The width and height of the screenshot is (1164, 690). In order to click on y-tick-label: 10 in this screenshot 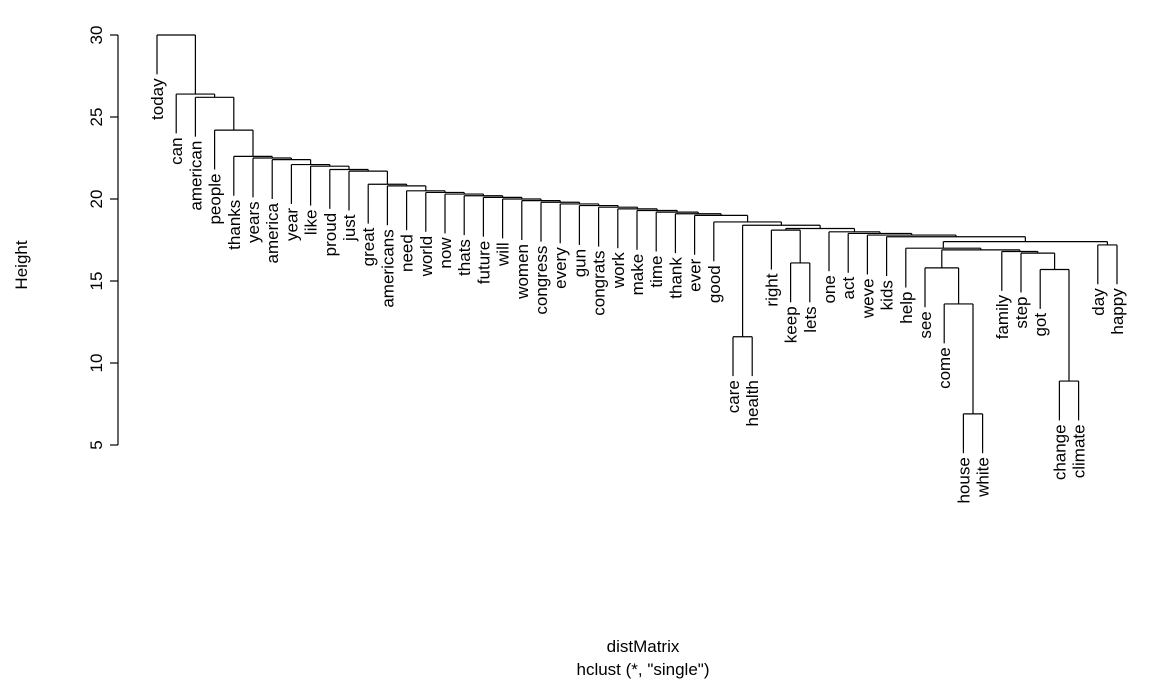, I will do `click(96, 363)`.